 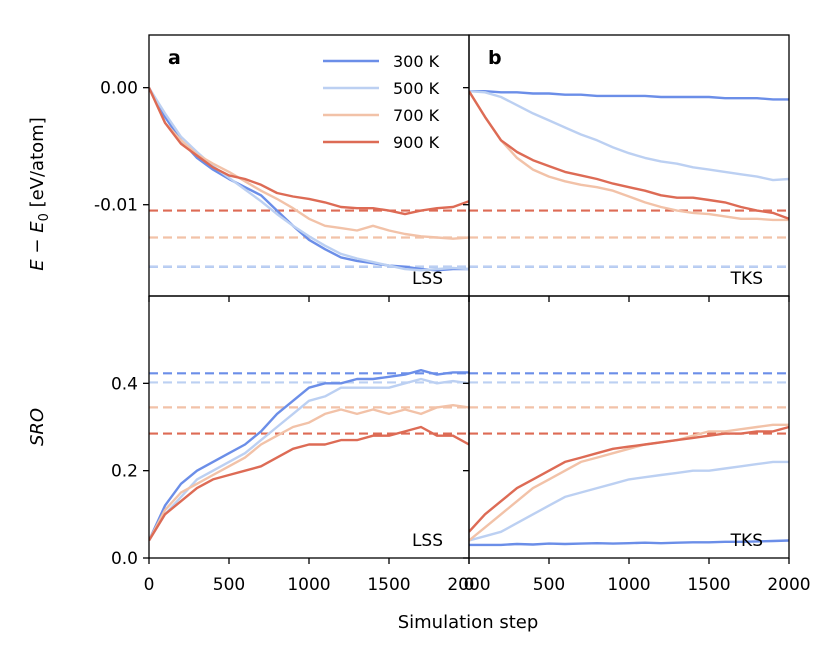 I want to click on panel-bottom-0-y-tick-label-1: 0.2, so click(x=124, y=472).